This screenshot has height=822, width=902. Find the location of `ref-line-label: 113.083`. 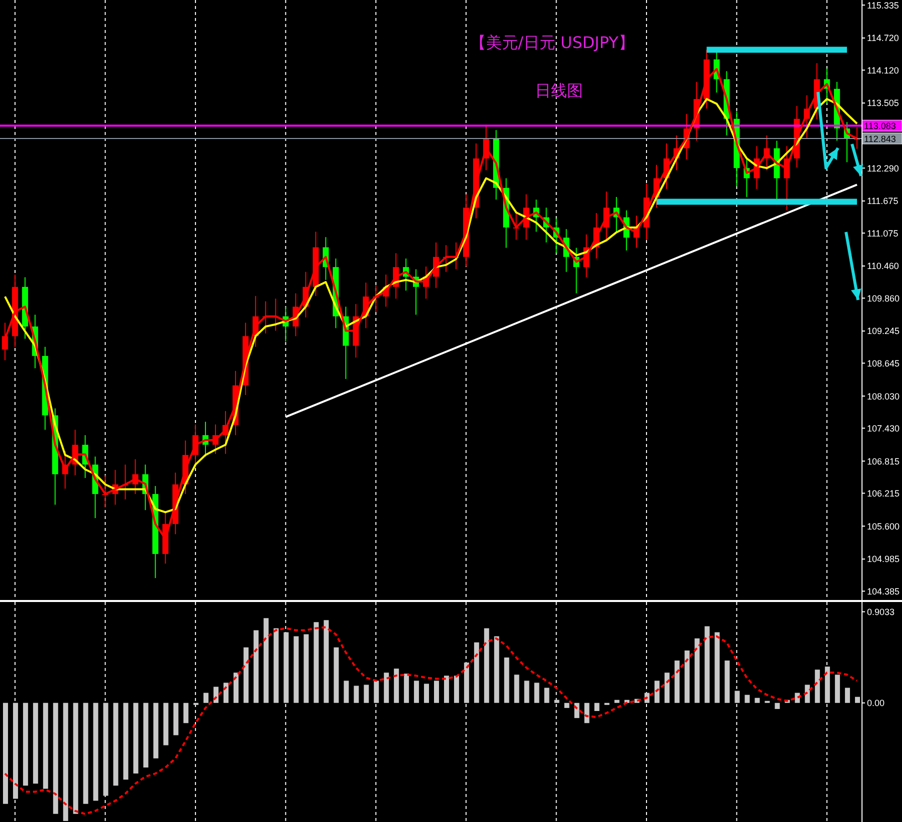

ref-line-label: 113.083 is located at coordinates (880, 126).